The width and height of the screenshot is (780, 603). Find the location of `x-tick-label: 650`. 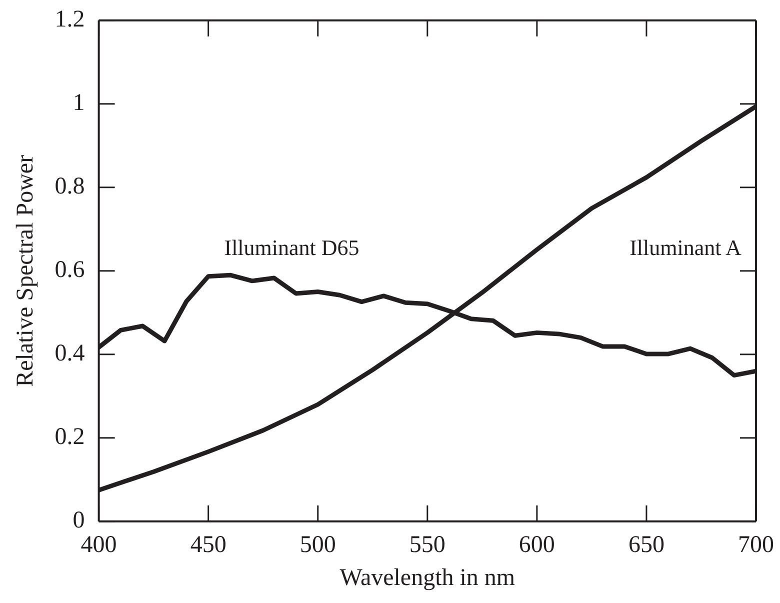

x-tick-label: 650 is located at coordinates (646, 545).